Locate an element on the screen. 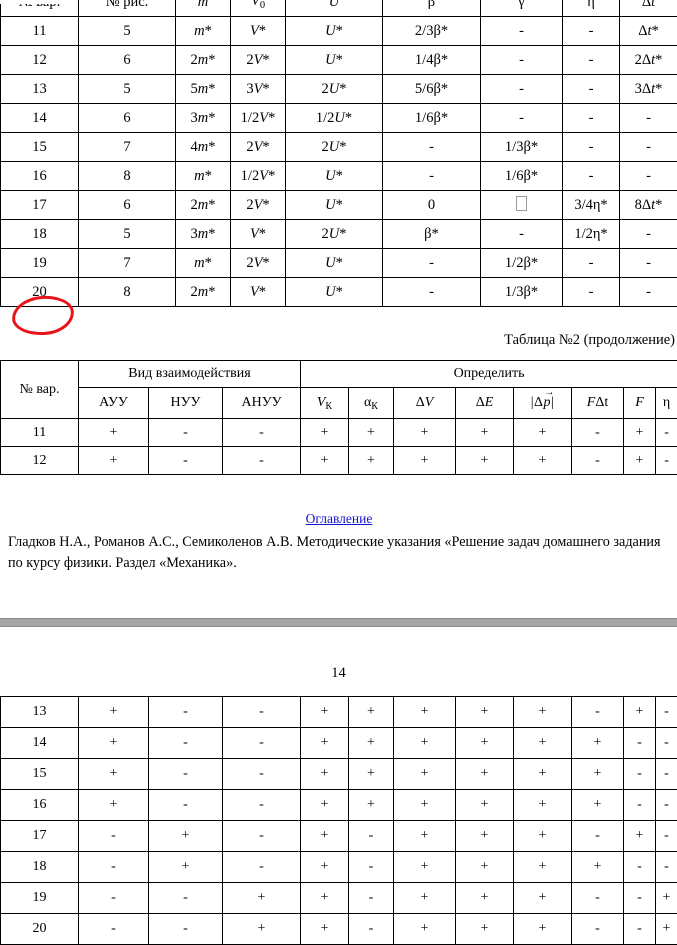 The width and height of the screenshot is (677, 945). column-header-7: η is located at coordinates (591, 8).